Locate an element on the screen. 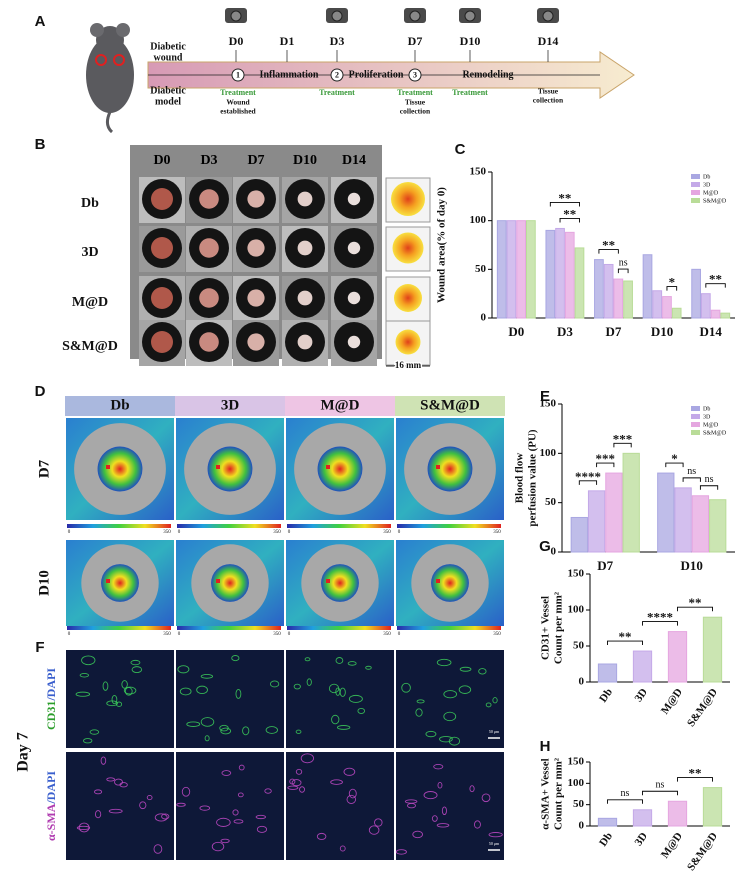 The height and width of the screenshot is (872, 746). mouse-illustration is located at coordinates (110, 78).